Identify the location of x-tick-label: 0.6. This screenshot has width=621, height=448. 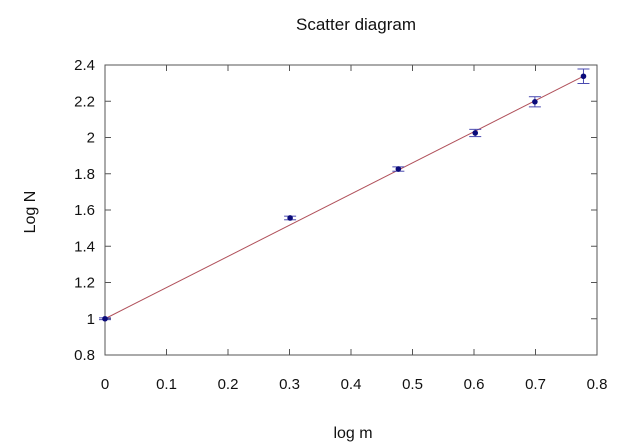
(474, 384).